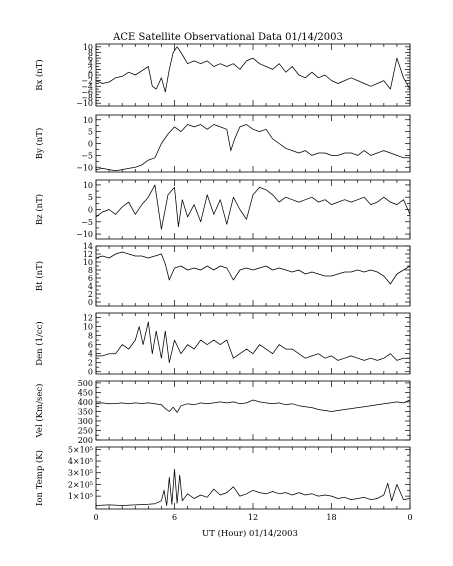 The width and height of the screenshot is (453, 566). I want to click on y-tick-label: 500, so click(85, 383).